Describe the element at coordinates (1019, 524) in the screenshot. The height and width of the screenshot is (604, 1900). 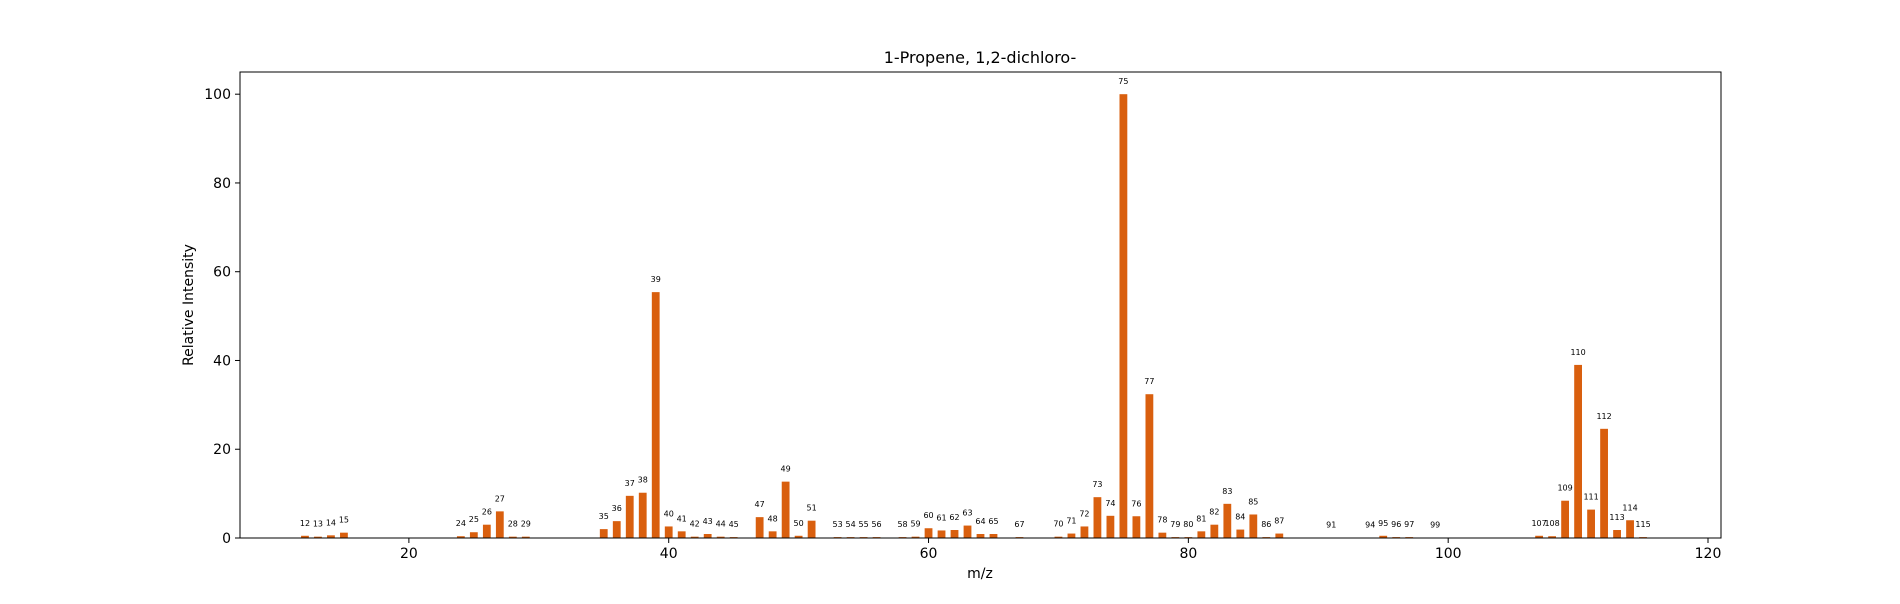
I see `bar-label-mz-67: 67` at that location.